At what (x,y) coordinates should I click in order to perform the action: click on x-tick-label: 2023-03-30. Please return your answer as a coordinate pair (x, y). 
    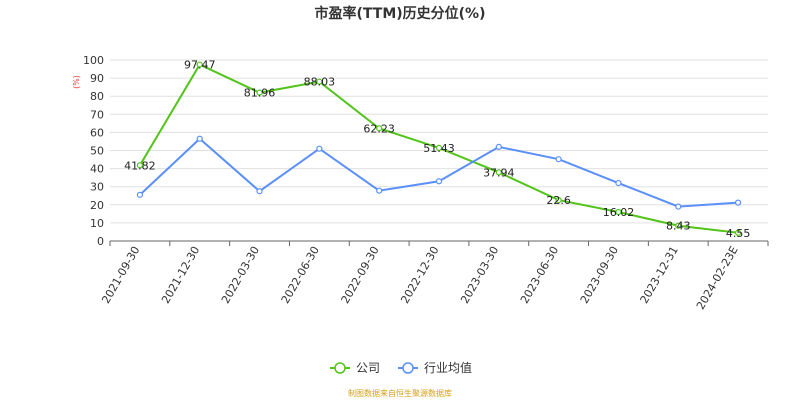
    Looking at the image, I should click on (479, 275).